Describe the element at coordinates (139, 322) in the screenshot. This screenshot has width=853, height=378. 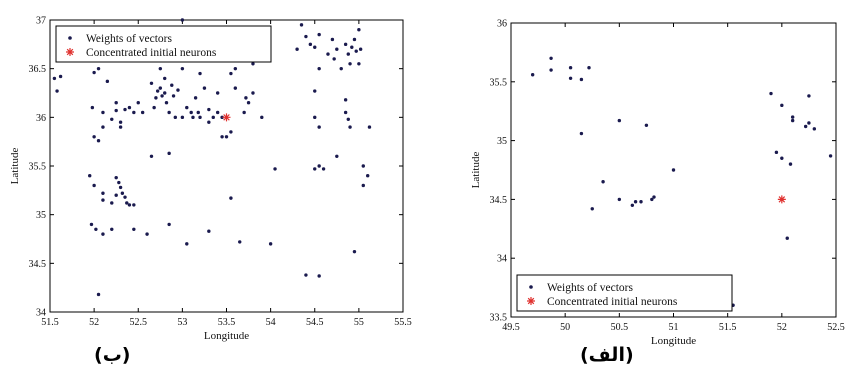
I see `x-tick-label: 52.5` at that location.